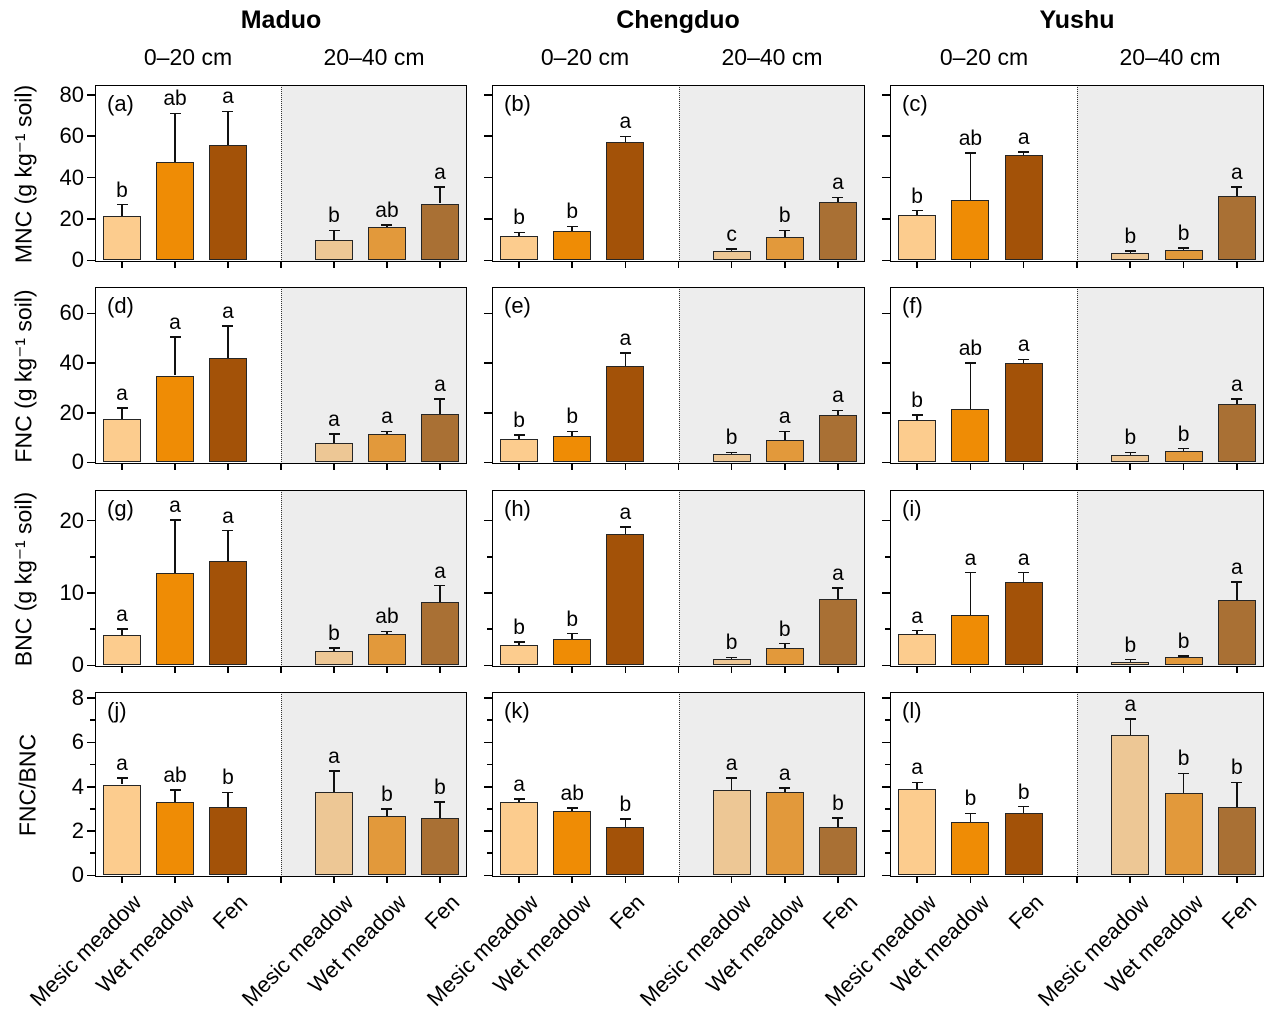 Image resolution: width=1268 pixels, height=1031 pixels. I want to click on panel-frame-e, so click(678, 375).